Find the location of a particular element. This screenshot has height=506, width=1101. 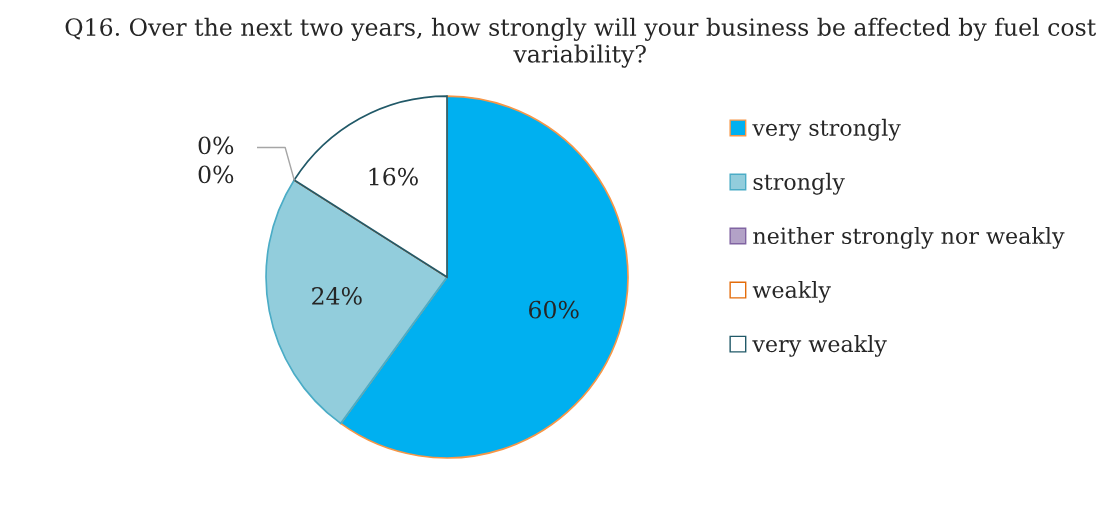

legend-label: strongly is located at coordinates (799, 183).